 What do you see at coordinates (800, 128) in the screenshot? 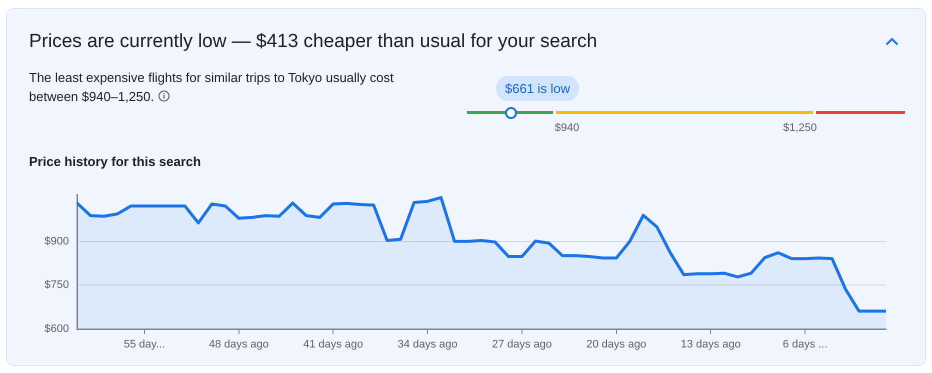
I see `text: $1,250` at bounding box center [800, 128].